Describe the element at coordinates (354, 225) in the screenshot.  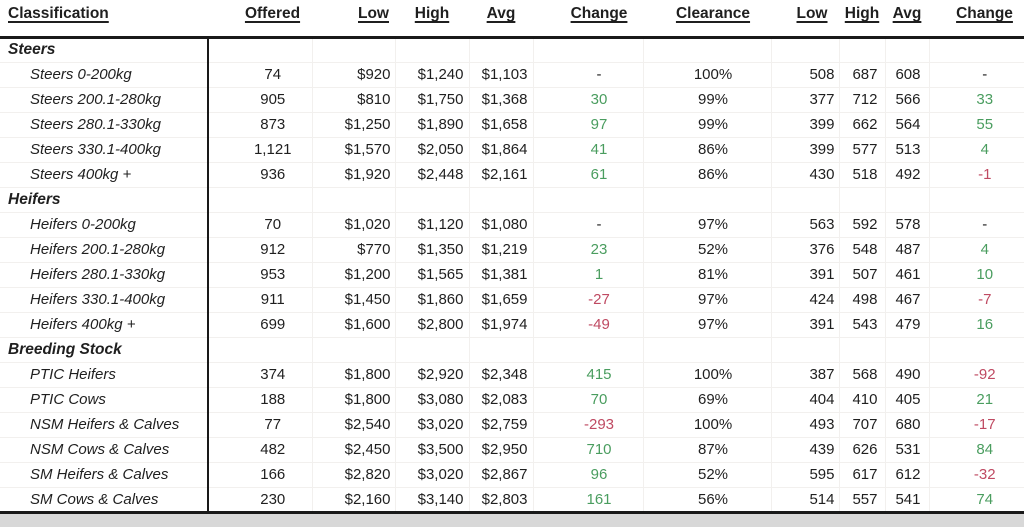
I see `cell-low-price: $1,020` at that location.